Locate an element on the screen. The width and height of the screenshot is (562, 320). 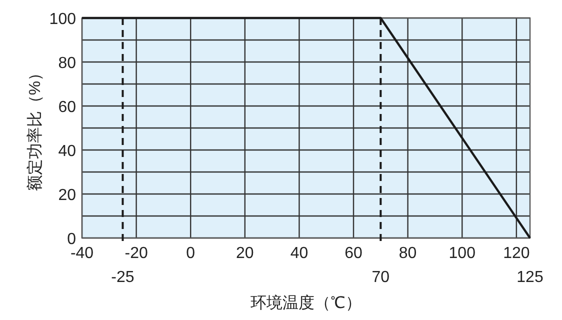
x-tick-label: 100 is located at coordinates (462, 253).